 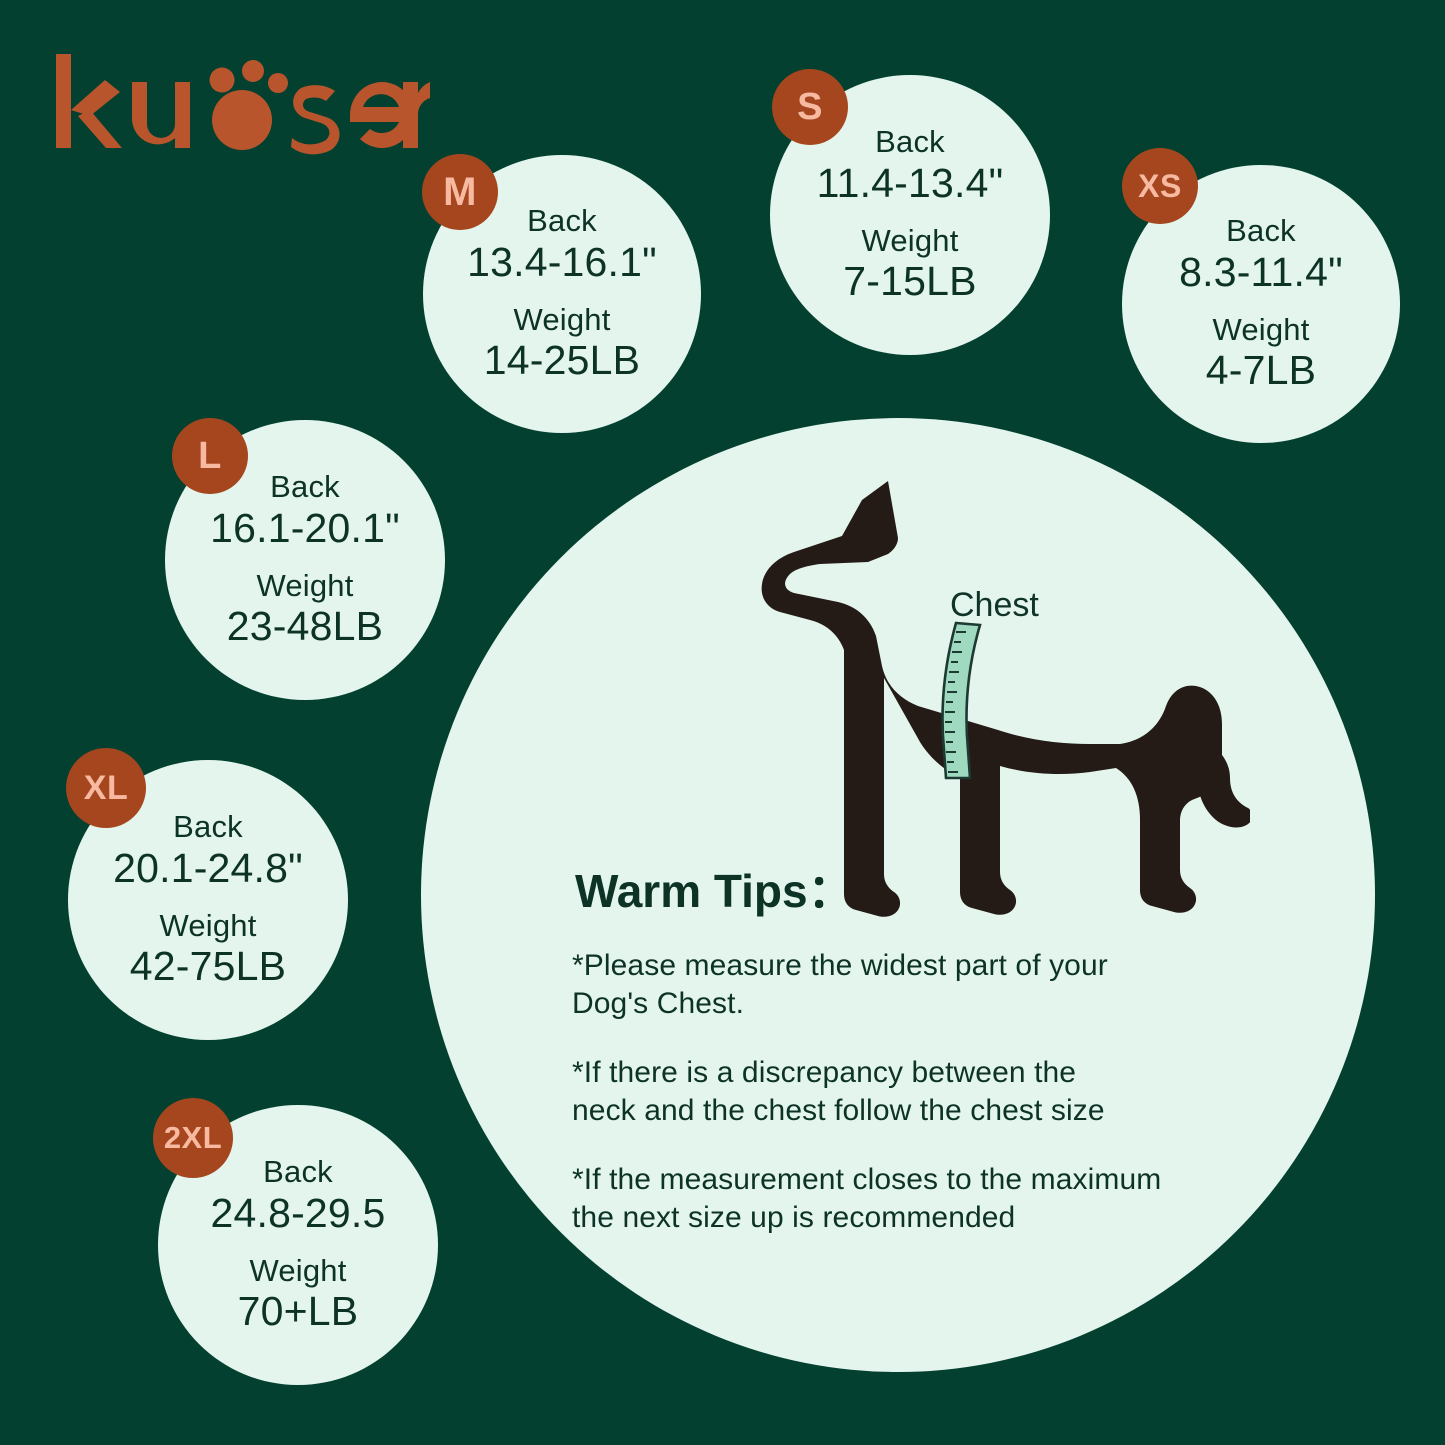 I want to click on size-badge-2xl: 2XL, so click(x=193, y=1138).